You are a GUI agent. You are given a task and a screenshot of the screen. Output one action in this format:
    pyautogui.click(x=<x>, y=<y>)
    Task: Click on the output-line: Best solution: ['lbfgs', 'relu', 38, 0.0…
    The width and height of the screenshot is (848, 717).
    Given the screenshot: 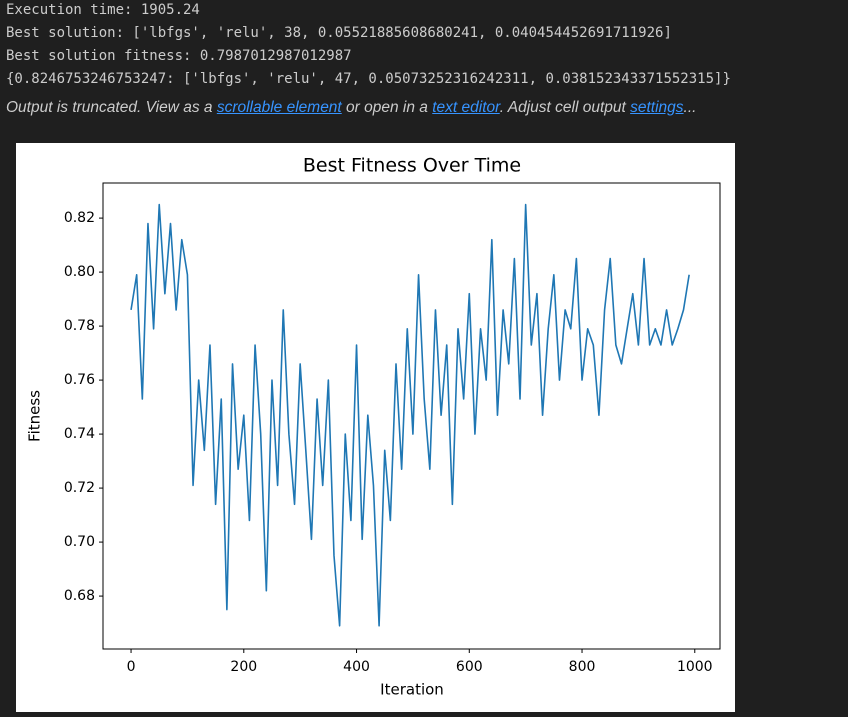 What is the action you would take?
    pyautogui.click(x=339, y=33)
    